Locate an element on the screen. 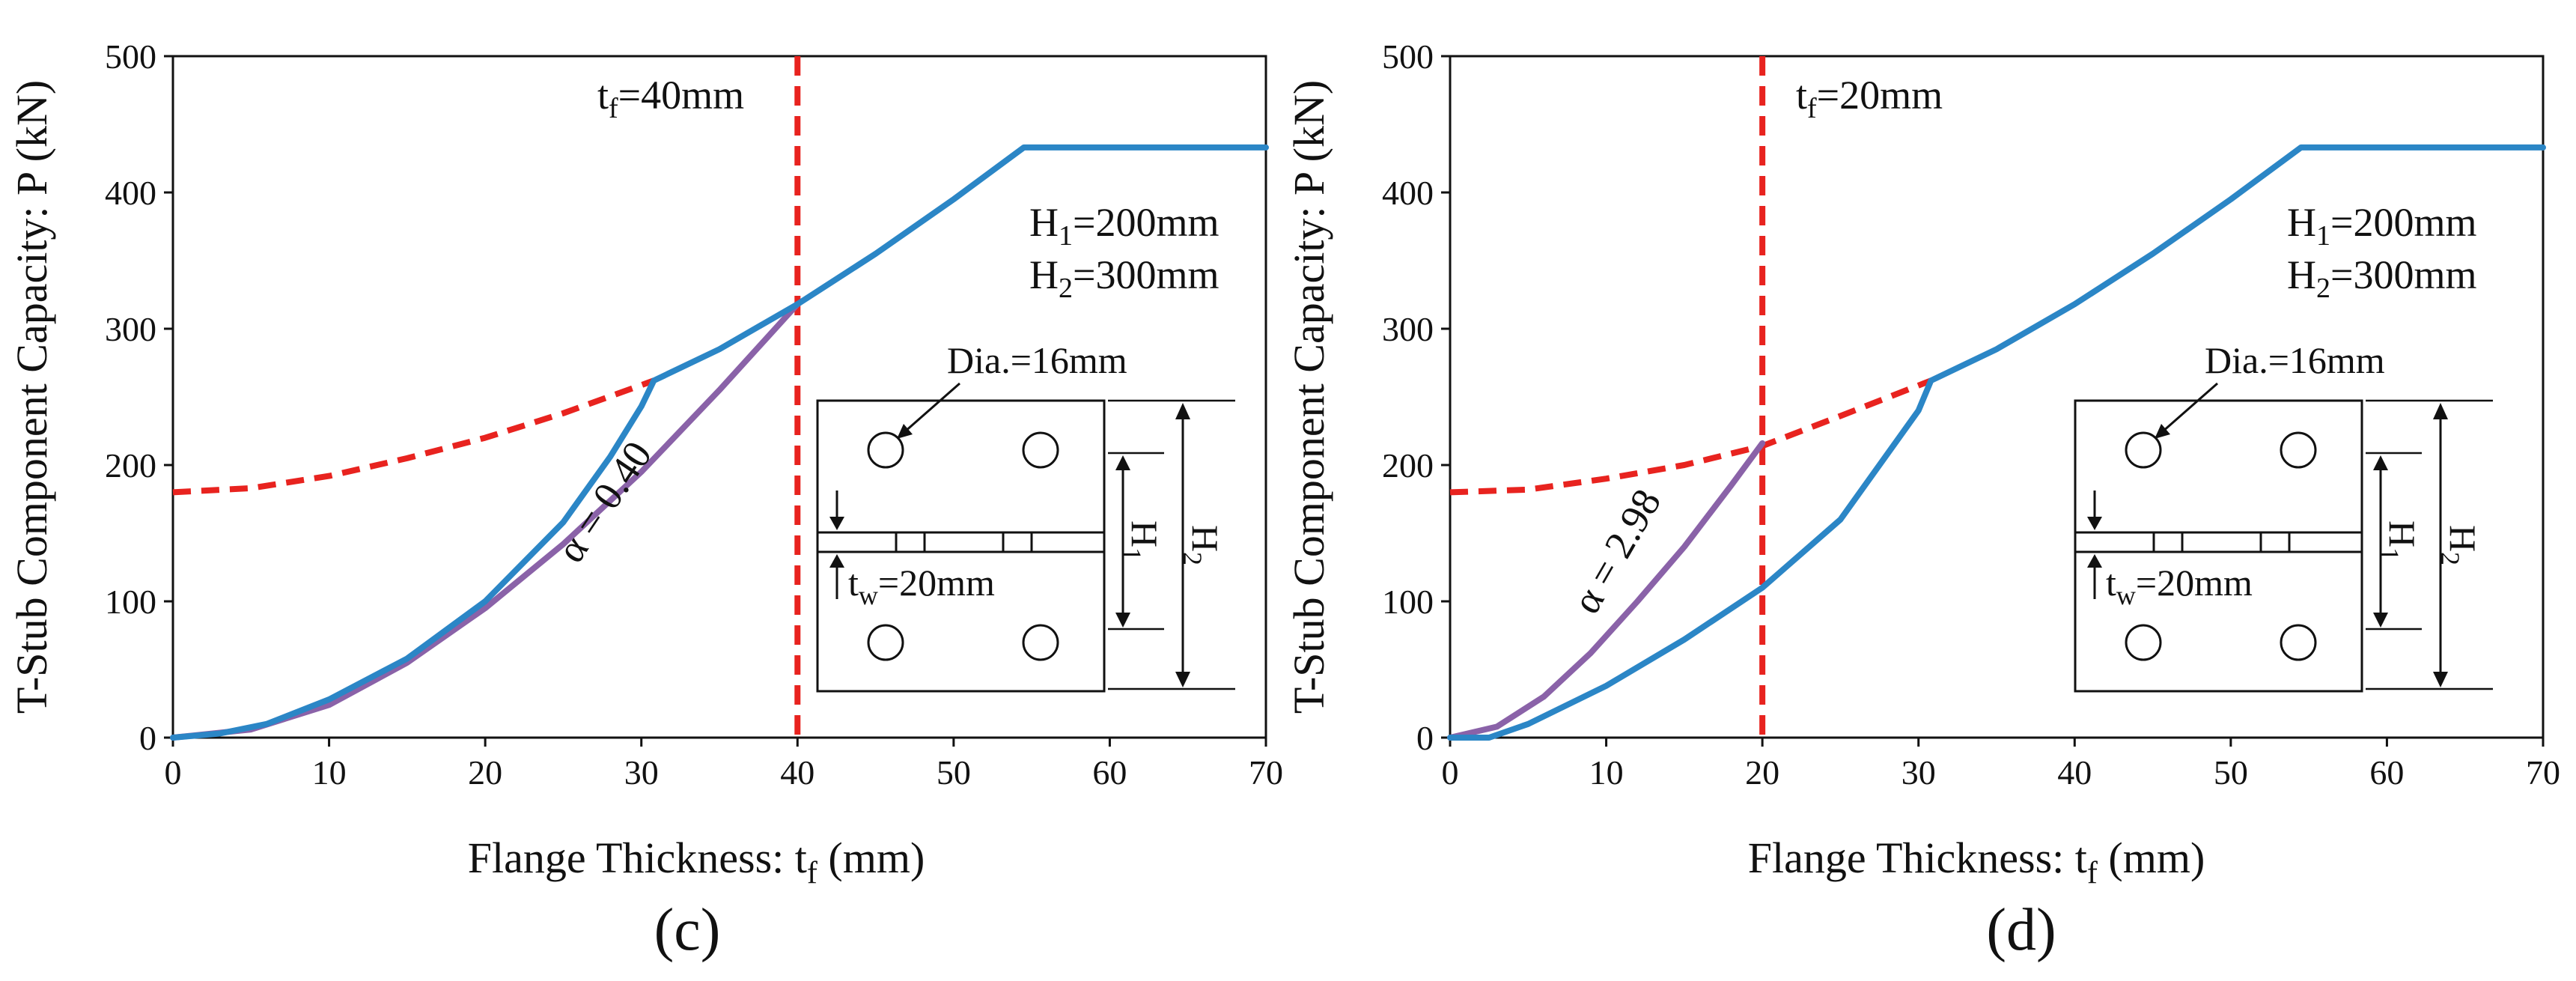 This screenshot has width=2576, height=981. tw-arrowhead-bottom is located at coordinates (2094, 561).